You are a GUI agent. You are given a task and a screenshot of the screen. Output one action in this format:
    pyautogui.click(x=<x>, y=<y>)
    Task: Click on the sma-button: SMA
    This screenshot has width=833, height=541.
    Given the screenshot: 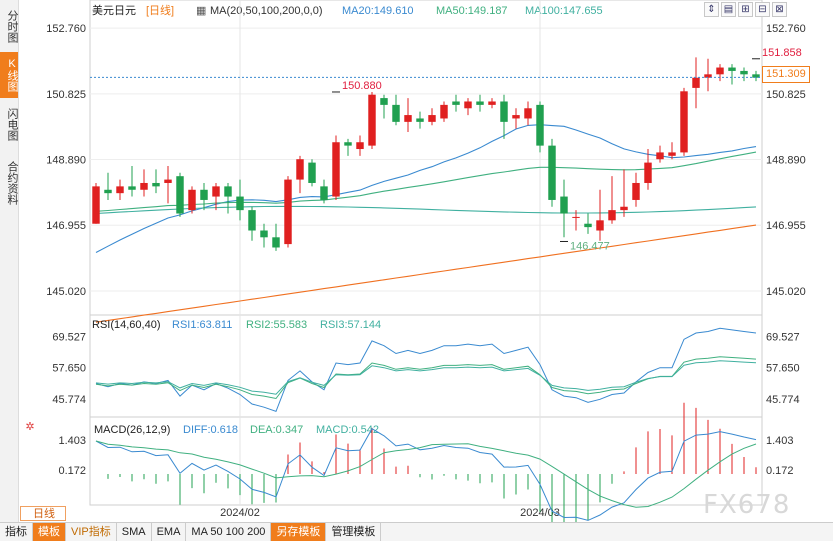 What is the action you would take?
    pyautogui.click(x=134, y=532)
    